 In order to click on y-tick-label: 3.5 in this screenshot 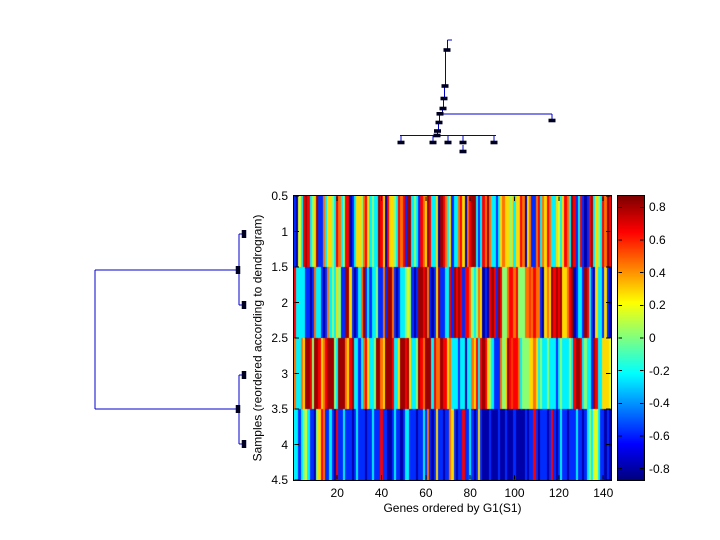, I will do `click(279, 409)`.